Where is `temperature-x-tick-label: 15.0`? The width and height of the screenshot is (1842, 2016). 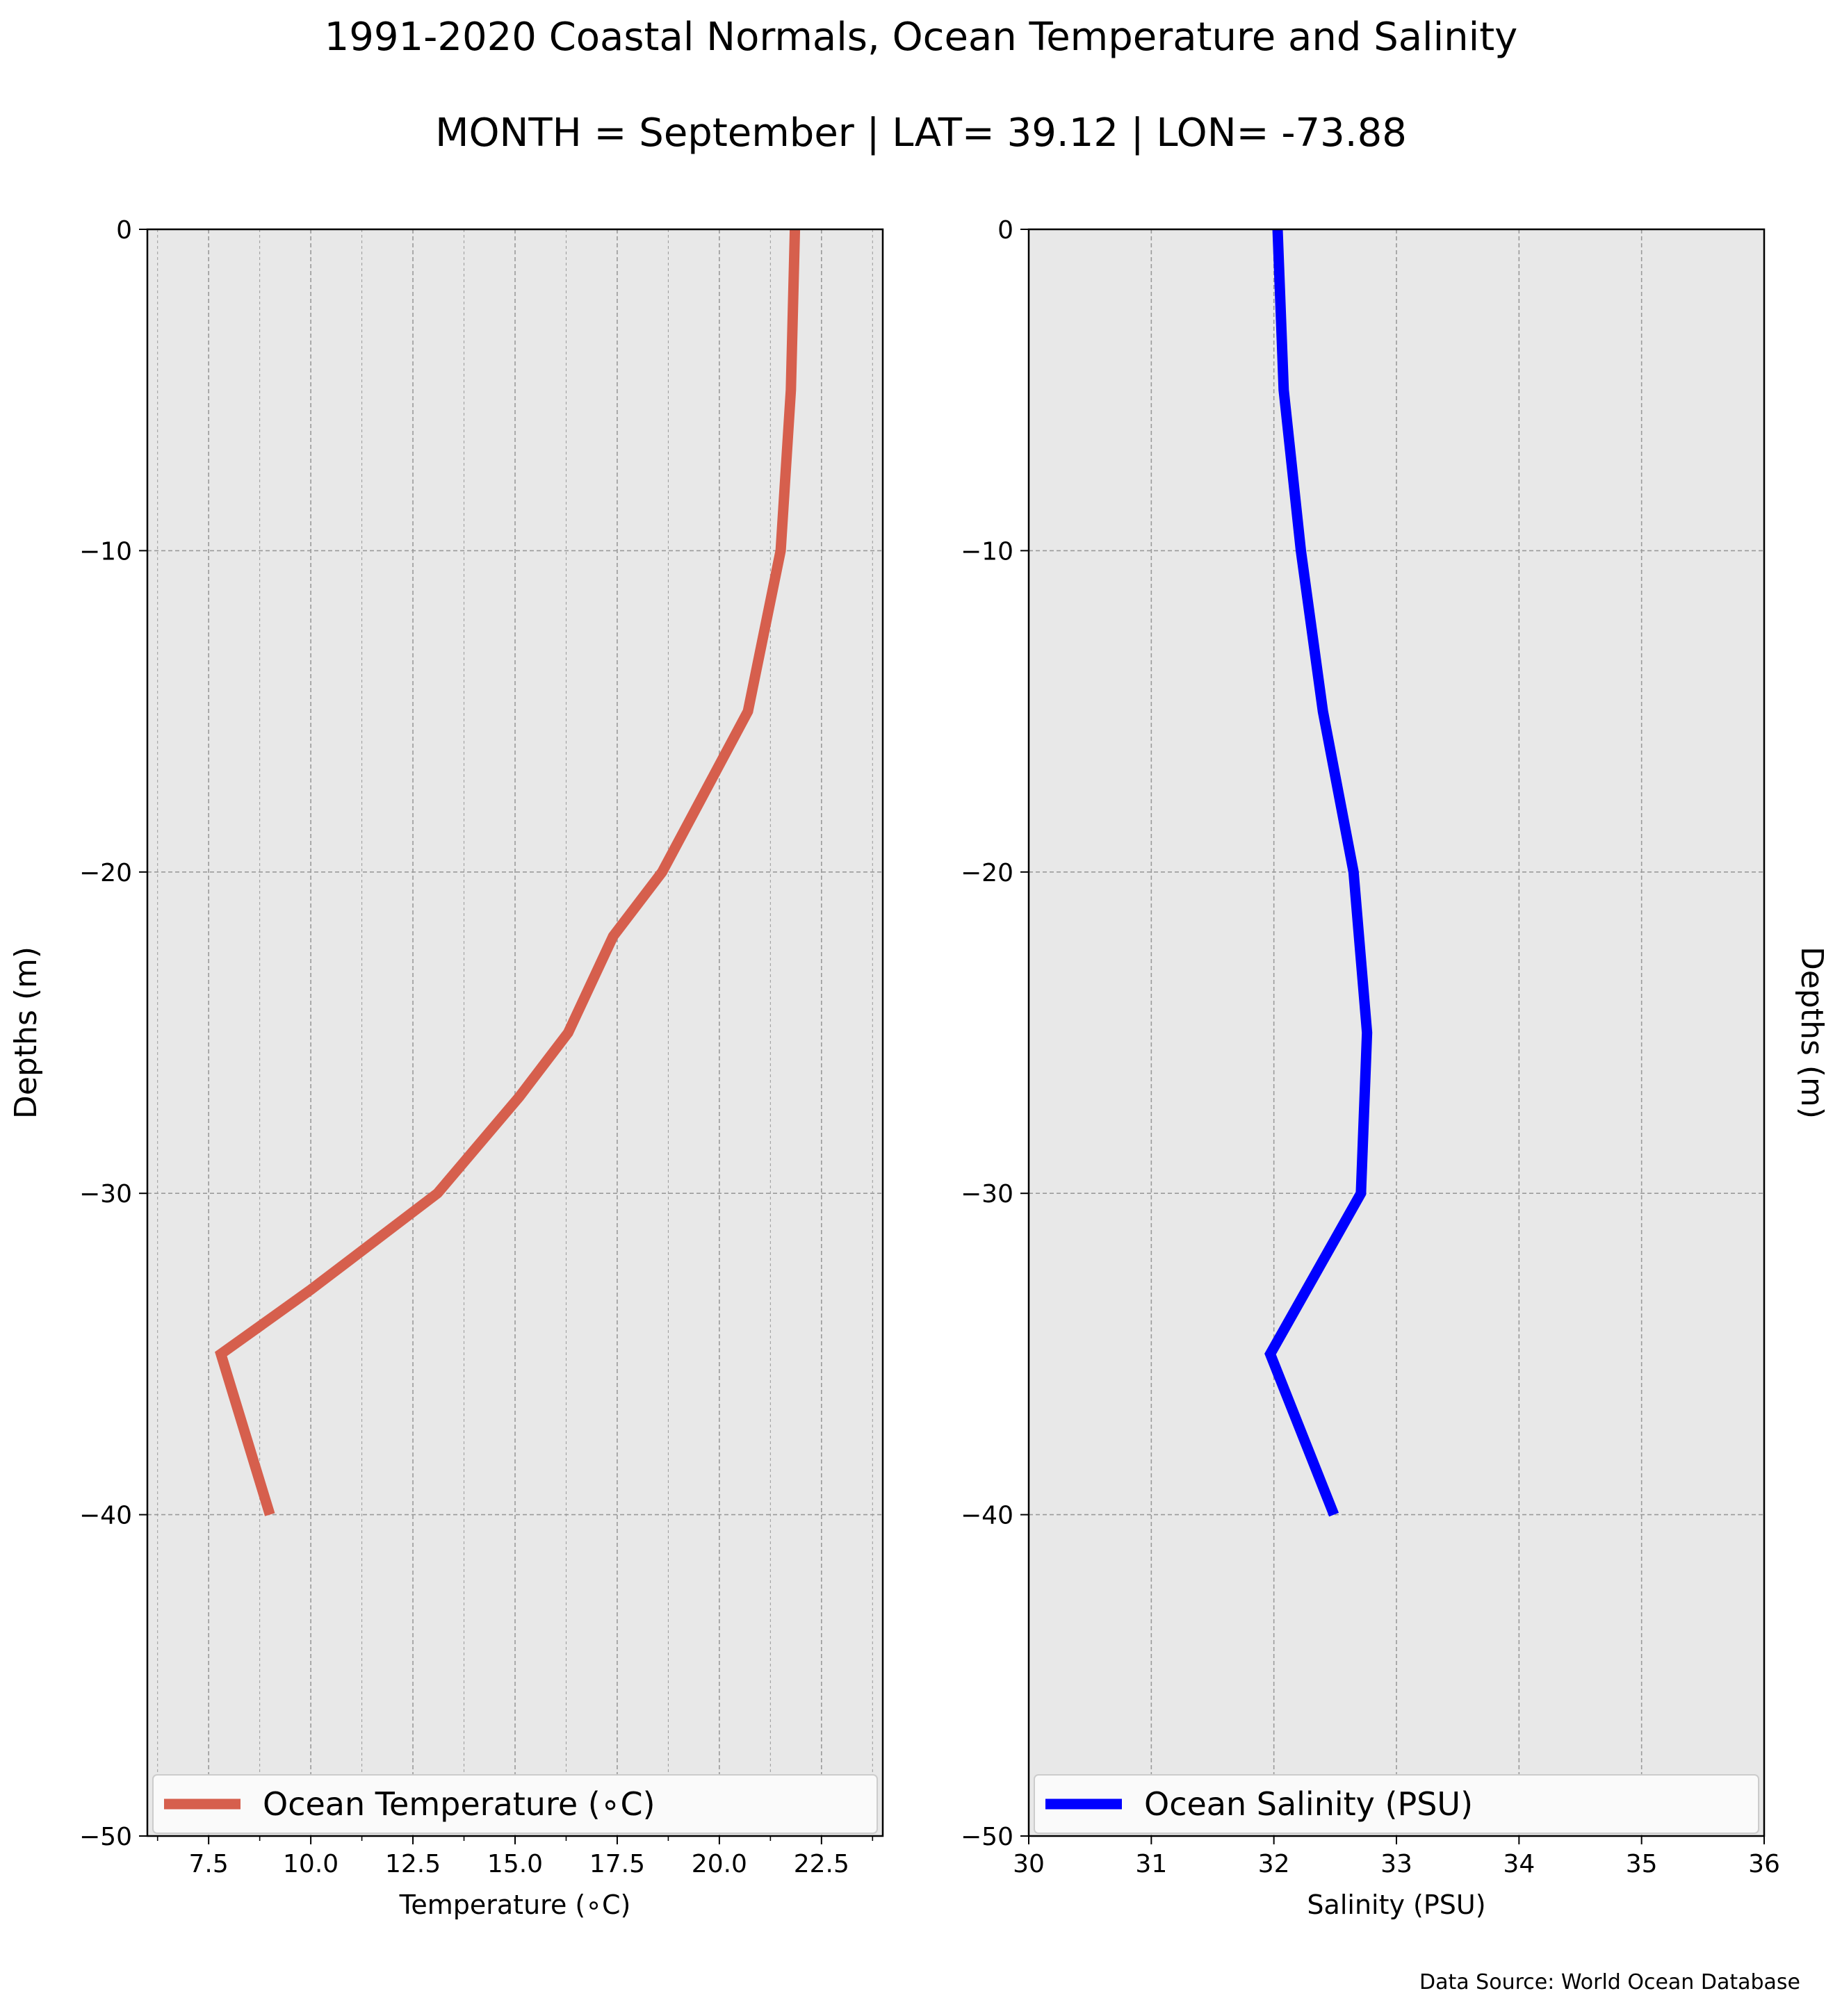 temperature-x-tick-label: 15.0 is located at coordinates (515, 1864).